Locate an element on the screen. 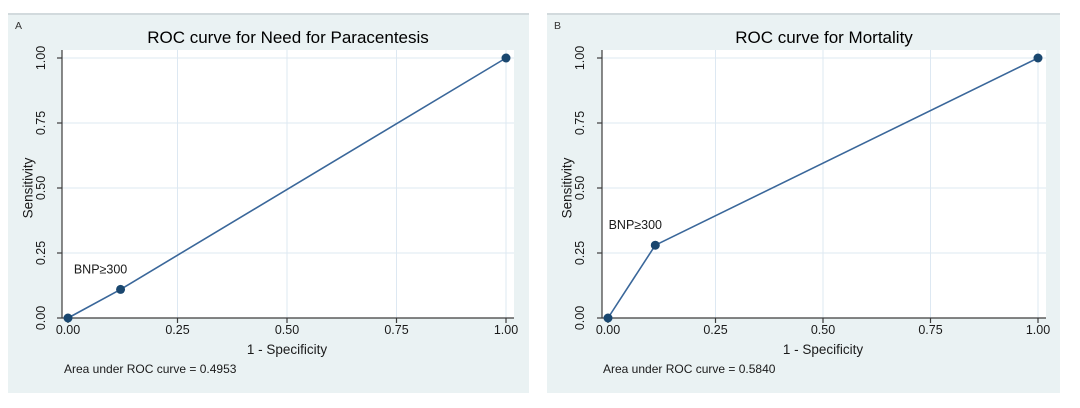 This screenshot has width=1080, height=408. chart-title: ROC curve for Mortality is located at coordinates (824, 37).